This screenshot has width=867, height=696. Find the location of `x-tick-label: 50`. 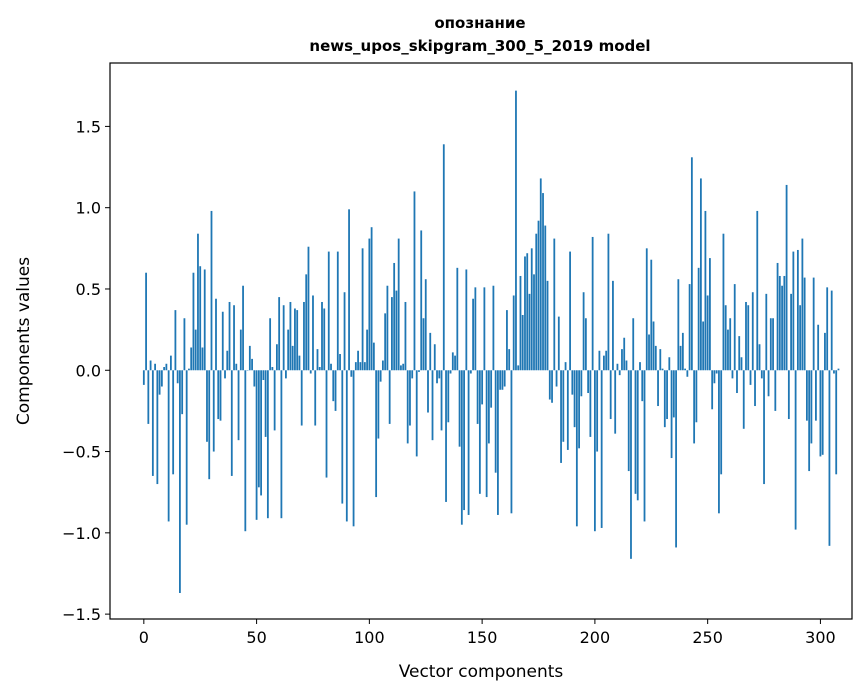

x-tick-label: 50 is located at coordinates (256, 637).